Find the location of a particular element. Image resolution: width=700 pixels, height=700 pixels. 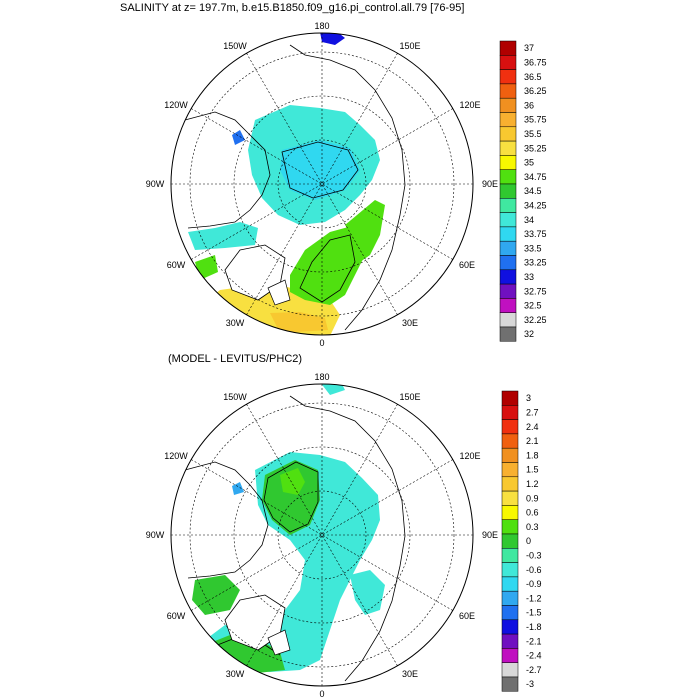

nordic-sea-region is located at coordinates (327, 265).